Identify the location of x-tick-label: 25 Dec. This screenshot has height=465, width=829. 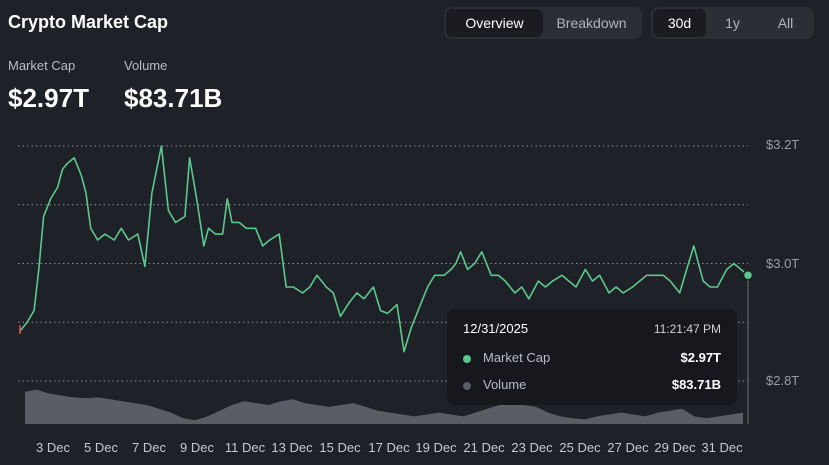
(580, 447).